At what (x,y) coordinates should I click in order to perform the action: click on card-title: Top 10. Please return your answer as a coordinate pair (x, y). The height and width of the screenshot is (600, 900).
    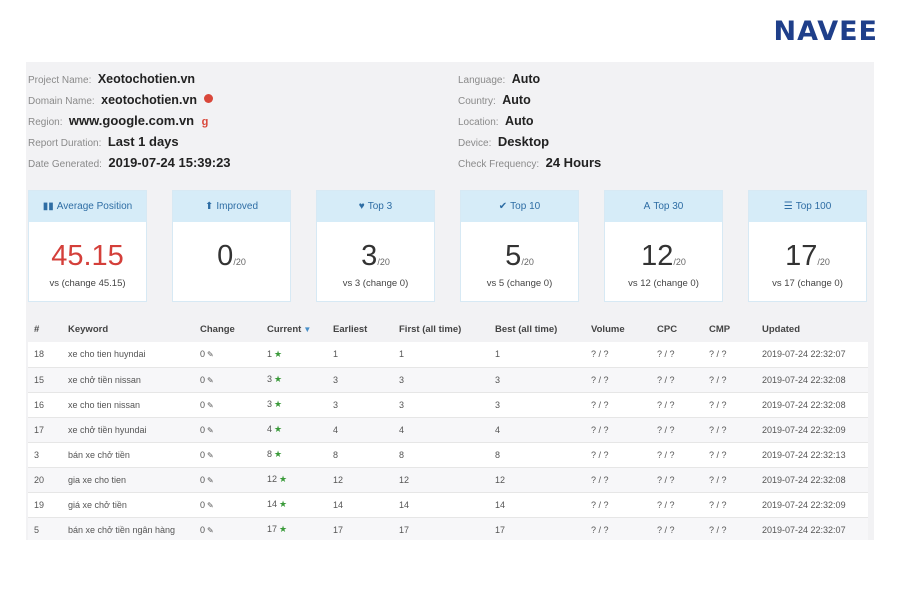
    Looking at the image, I should click on (525, 206).